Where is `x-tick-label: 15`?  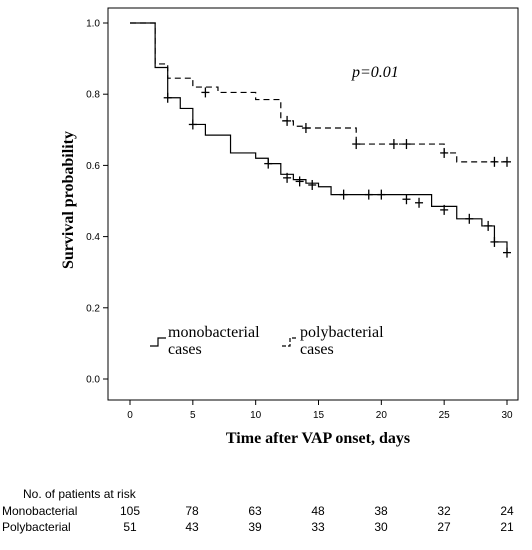
x-tick-label: 15 is located at coordinates (319, 415).